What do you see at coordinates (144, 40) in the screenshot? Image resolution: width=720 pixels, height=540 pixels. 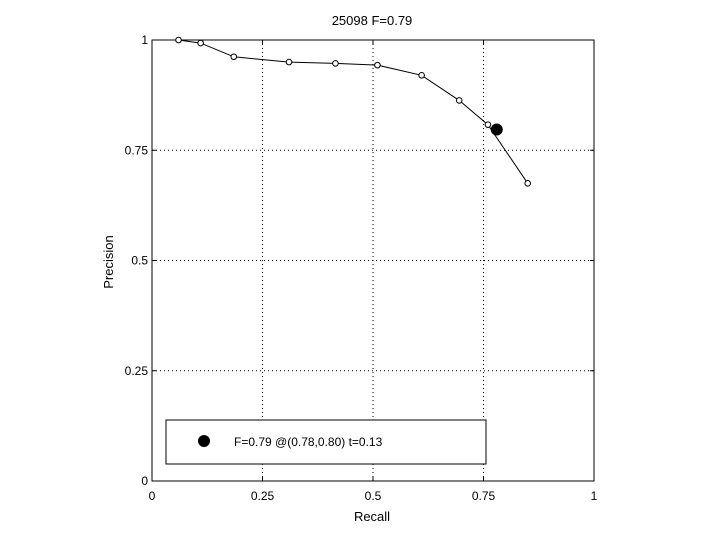 I see `y-tick-label: 1` at bounding box center [144, 40].